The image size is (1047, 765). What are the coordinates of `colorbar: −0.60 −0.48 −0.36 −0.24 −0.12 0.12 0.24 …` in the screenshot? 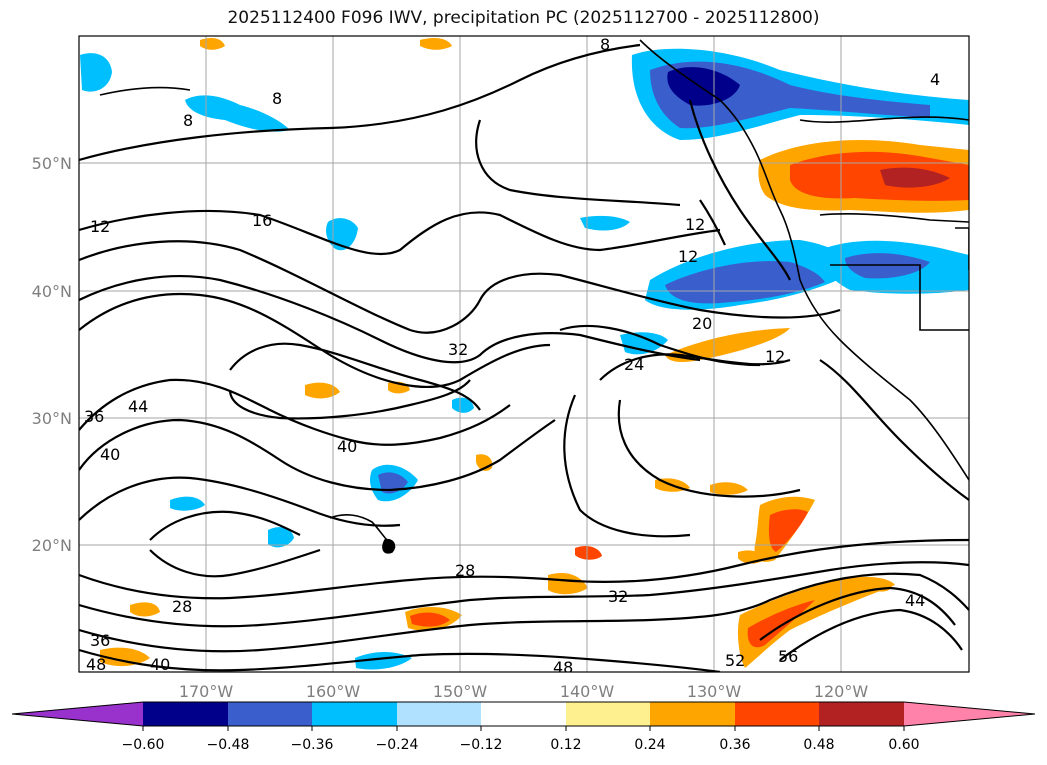 It's located at (523, 727).